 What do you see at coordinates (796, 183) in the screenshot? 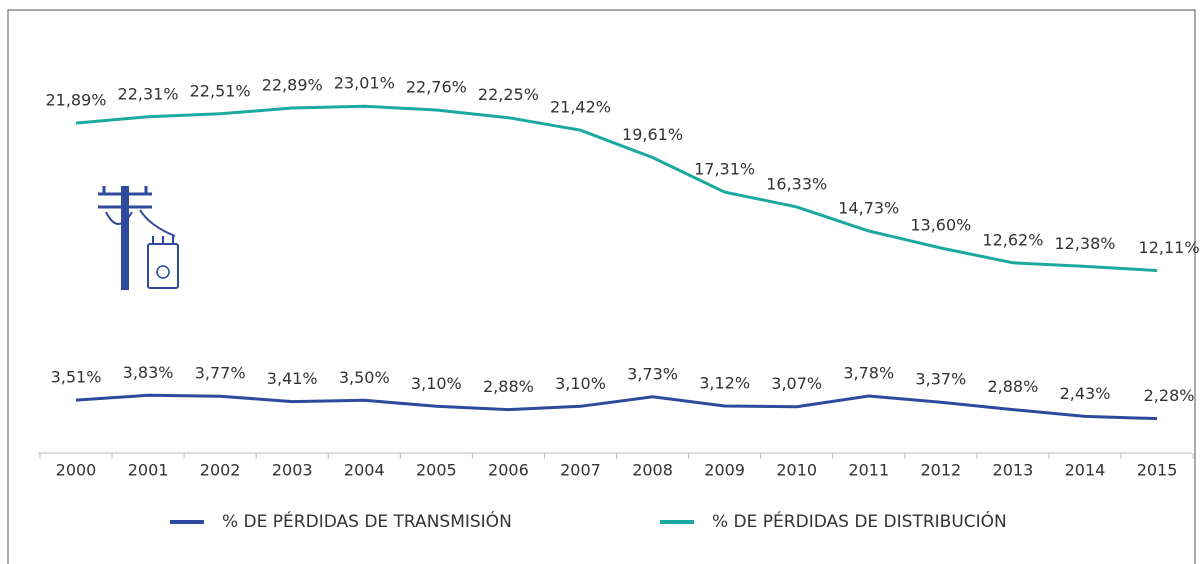
I see `data-label: 16,33%` at bounding box center [796, 183].